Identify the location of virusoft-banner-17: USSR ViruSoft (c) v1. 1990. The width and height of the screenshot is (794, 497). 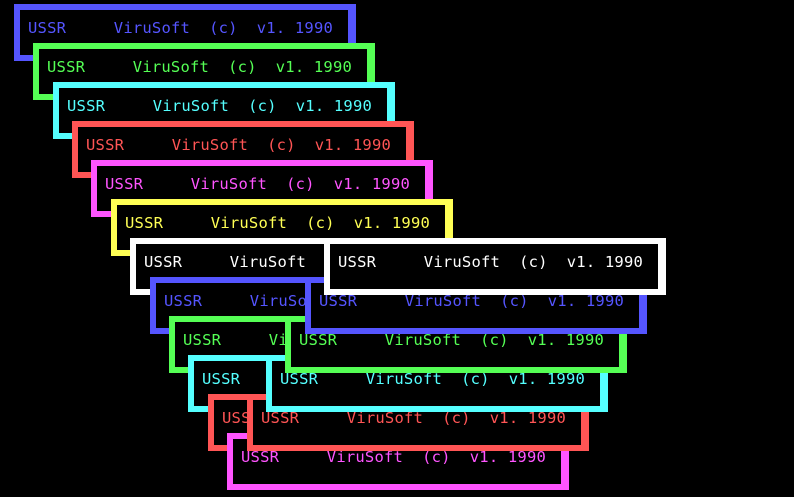
(495, 266).